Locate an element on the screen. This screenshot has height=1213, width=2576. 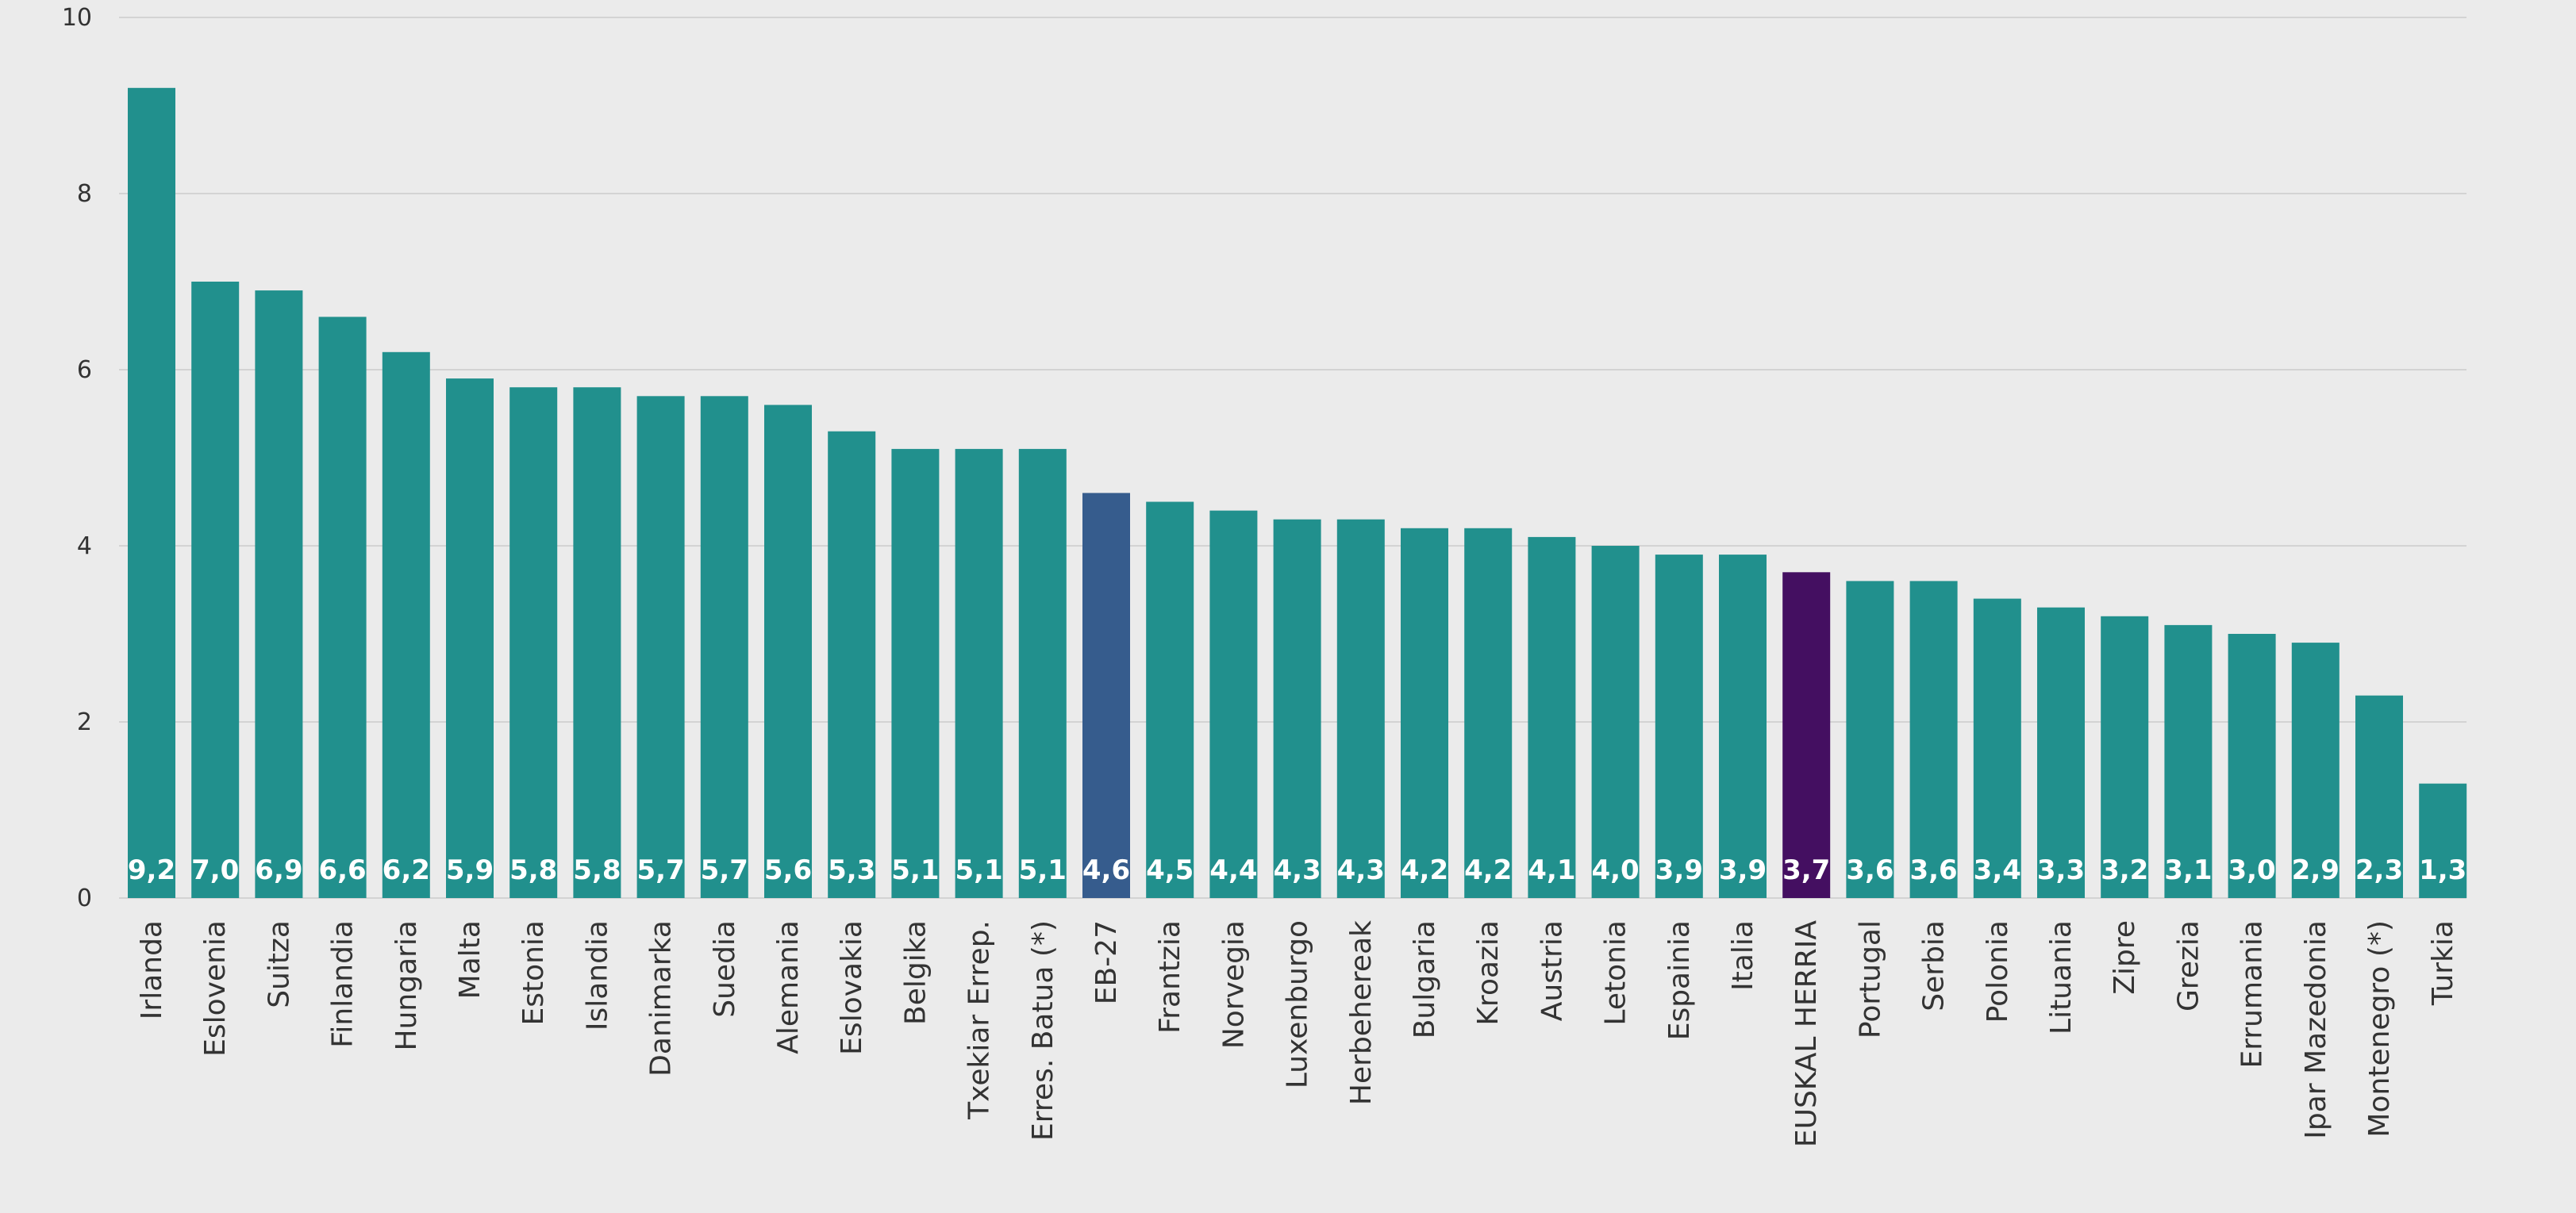
bar-value-label: 4,6 is located at coordinates (1106, 870).